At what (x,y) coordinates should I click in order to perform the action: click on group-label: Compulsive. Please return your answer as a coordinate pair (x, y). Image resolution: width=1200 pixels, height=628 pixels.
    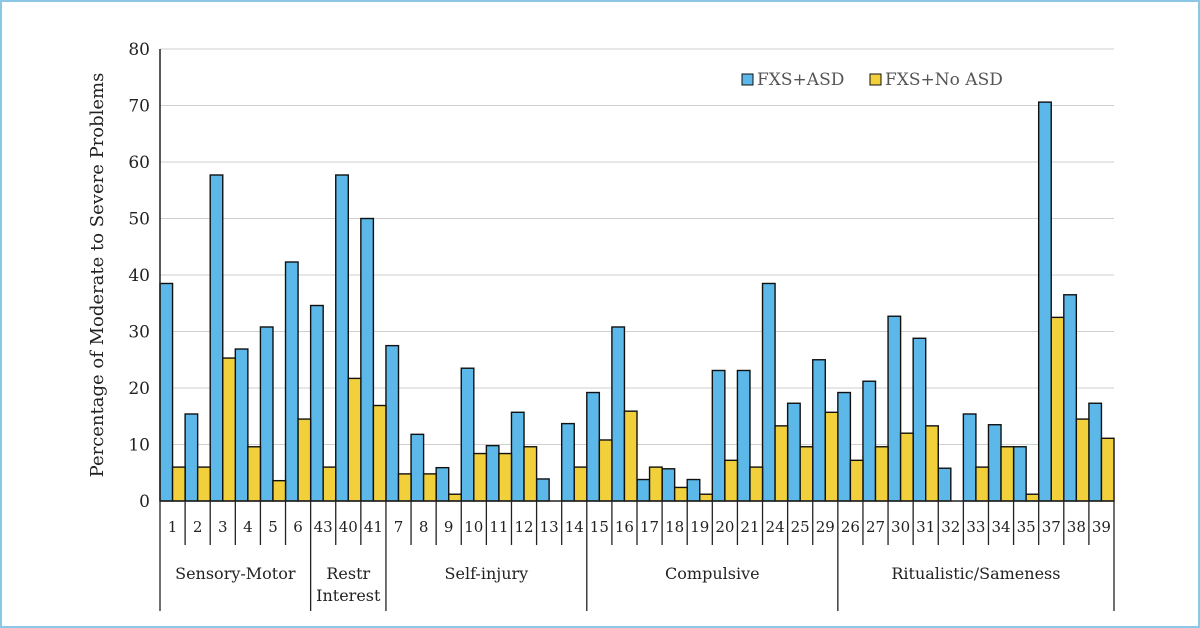
    Looking at the image, I should click on (712, 573).